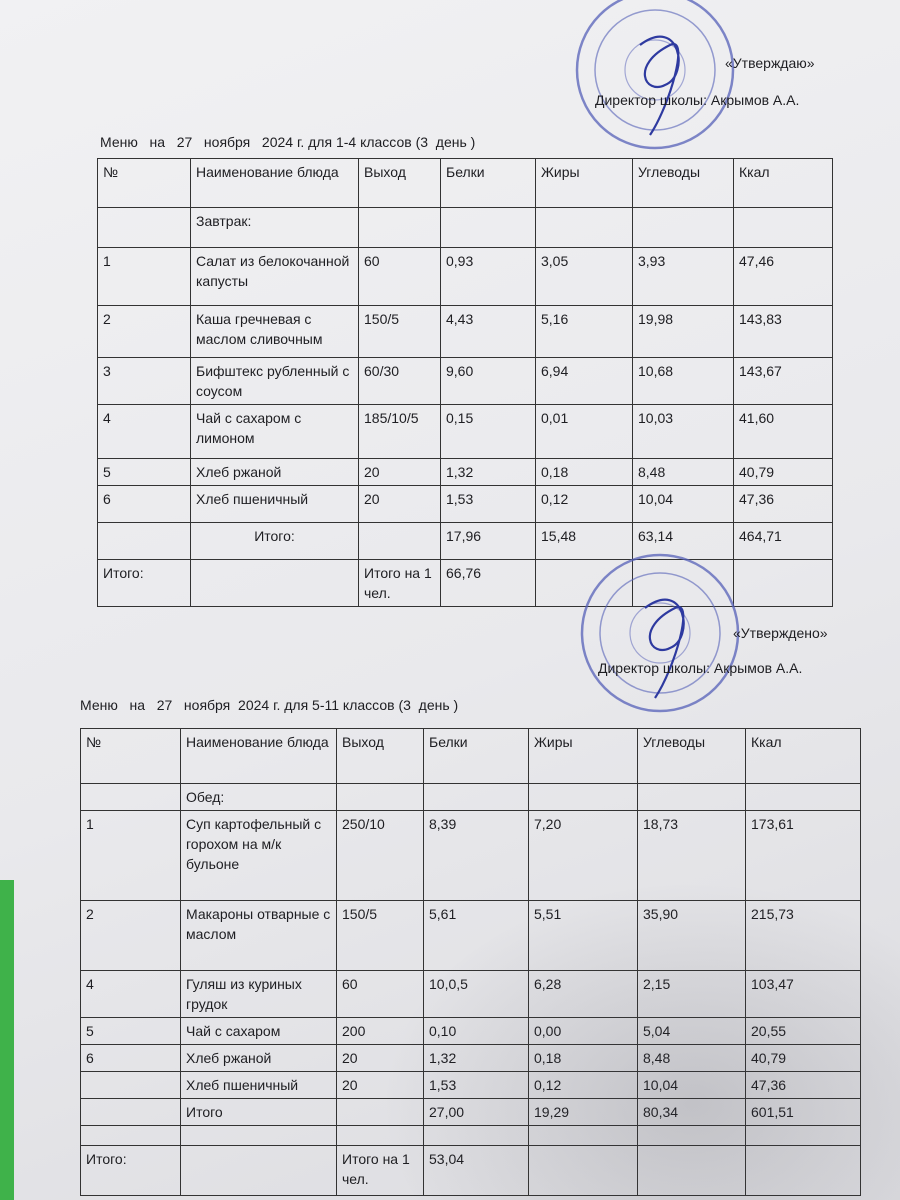  I want to click on table-row: 6 Хлеб ржаной 20 1,32 0,18 8,48 40,79, so click(470, 1058).